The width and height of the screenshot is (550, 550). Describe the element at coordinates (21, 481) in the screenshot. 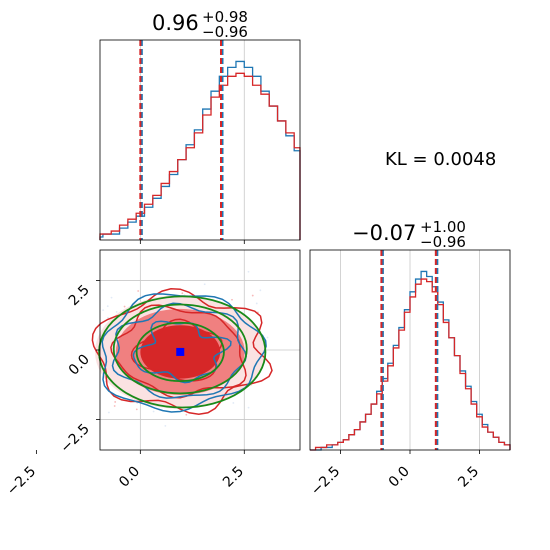

I see `joint-xtick-label: −2.5` at that location.